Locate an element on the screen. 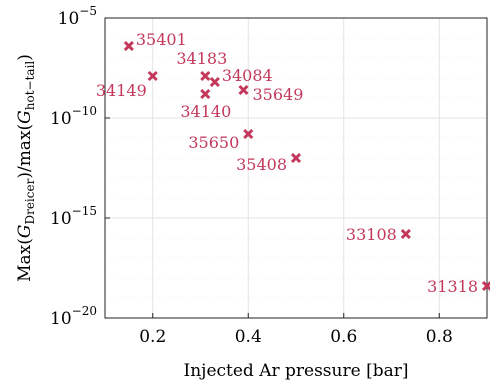 This screenshot has width=490, height=385. data-point: 34140 is located at coordinates (205, 104).